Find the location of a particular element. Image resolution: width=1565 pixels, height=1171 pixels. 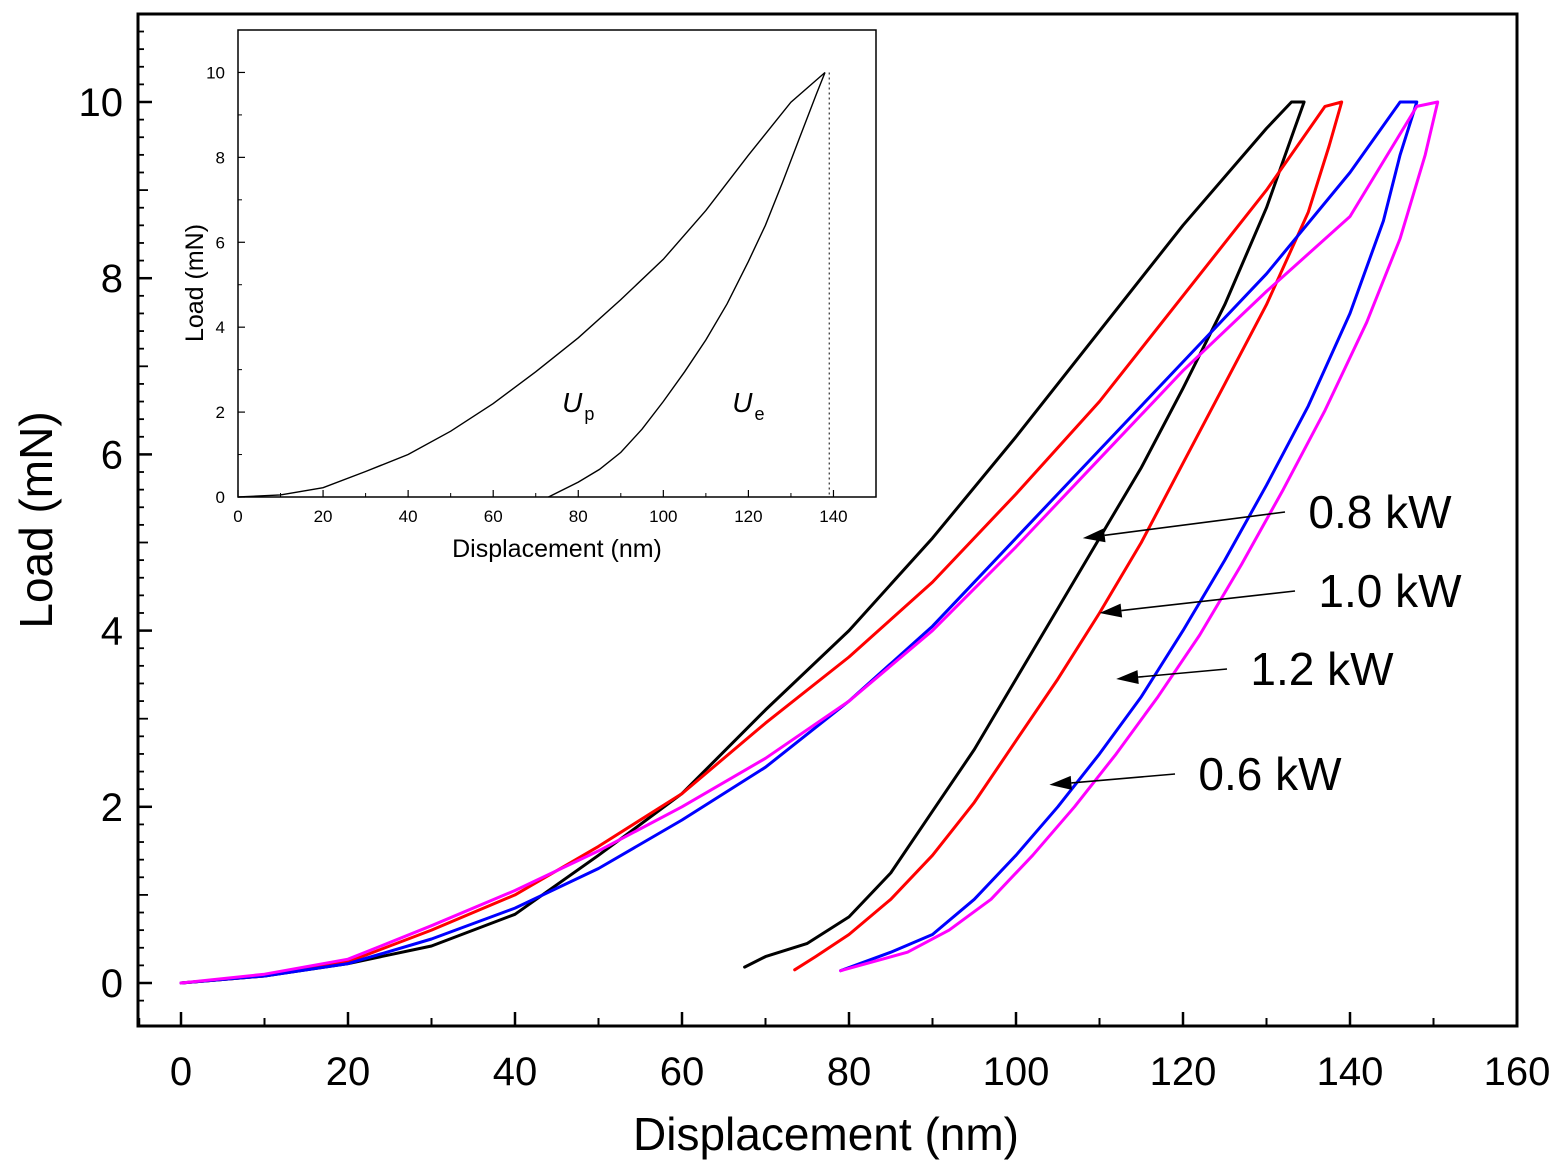

inset-x-tick-label: 0 is located at coordinates (237, 516).